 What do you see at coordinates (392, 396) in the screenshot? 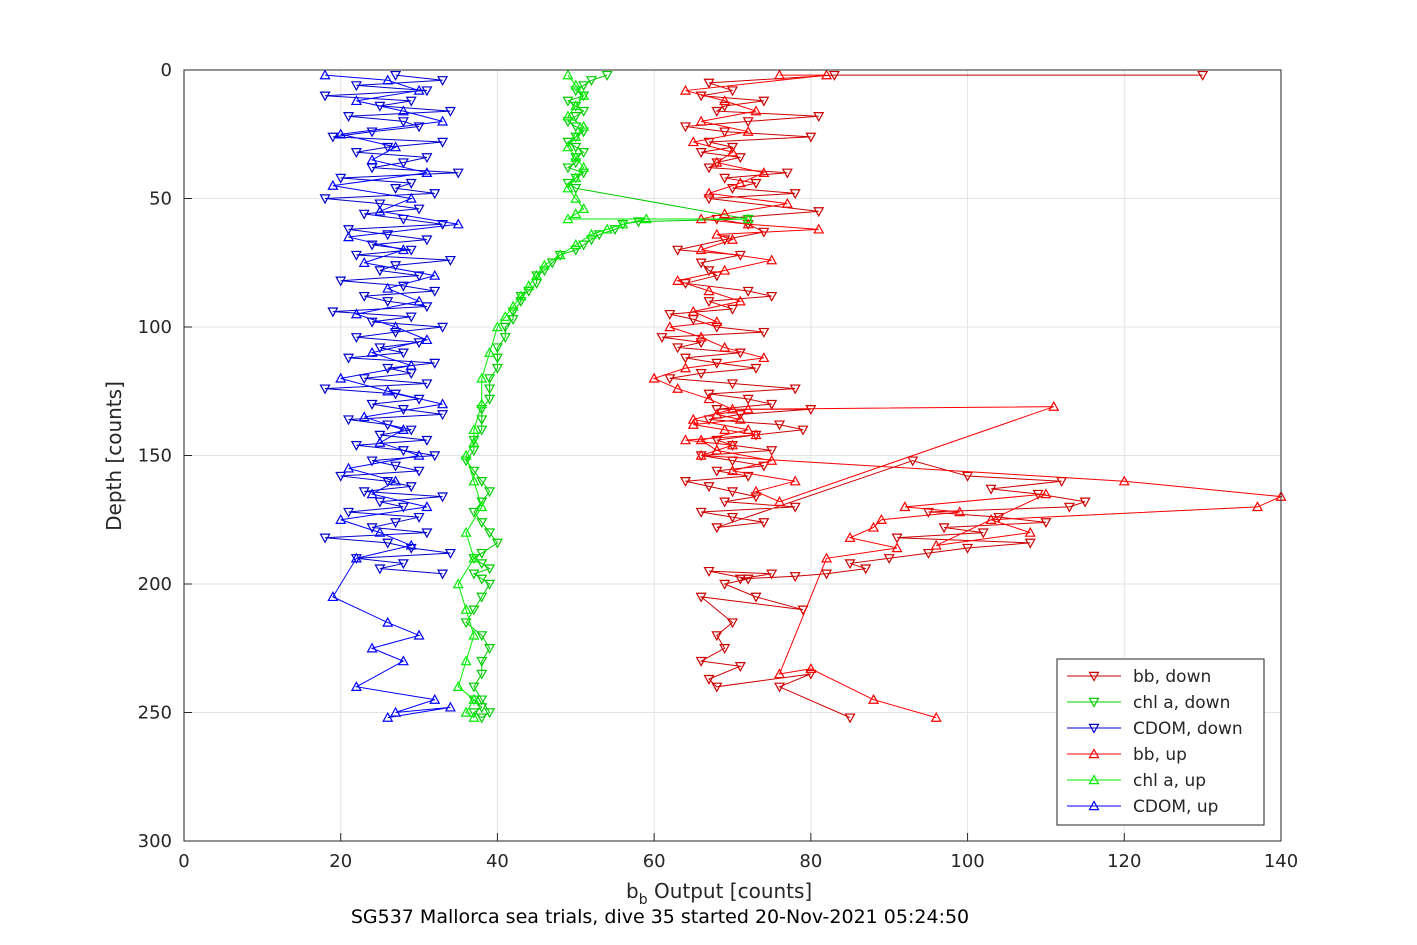
I see `series-line` at bounding box center [392, 396].